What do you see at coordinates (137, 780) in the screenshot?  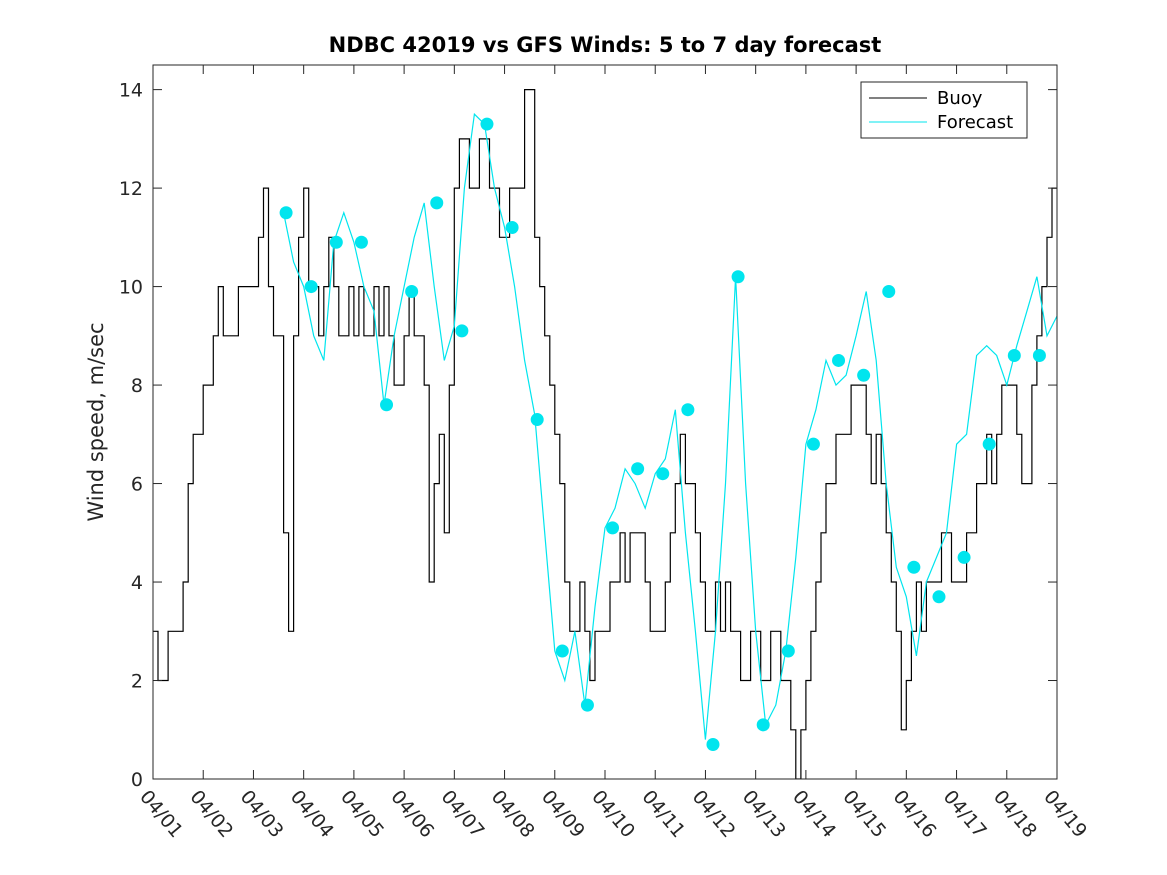 I see `y-tick-label: 0` at bounding box center [137, 780].